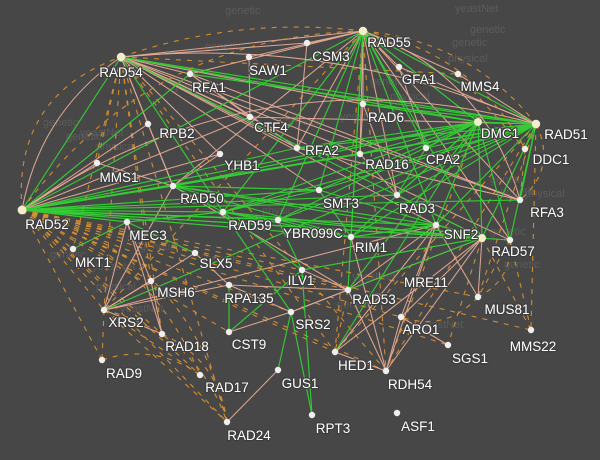  I want to click on graph-node-label-rad50: RAD50, so click(202, 198).